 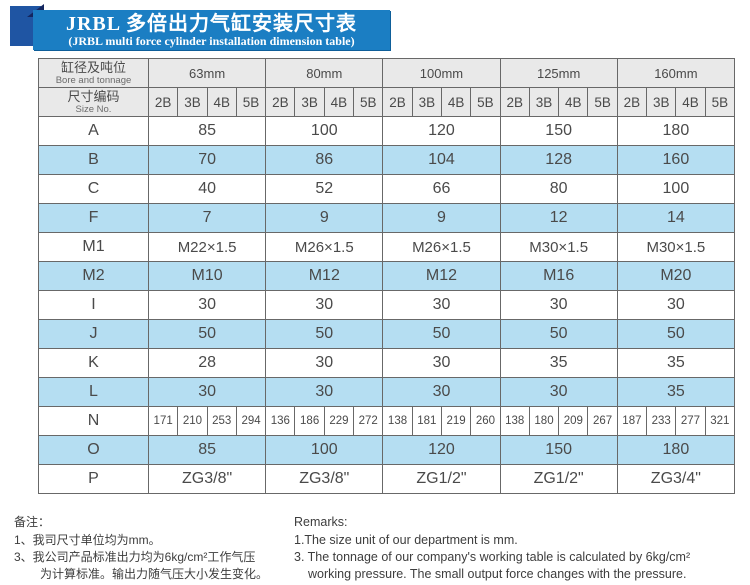 What do you see at coordinates (207, 363) in the screenshot?
I see `dimension-value: 28` at bounding box center [207, 363].